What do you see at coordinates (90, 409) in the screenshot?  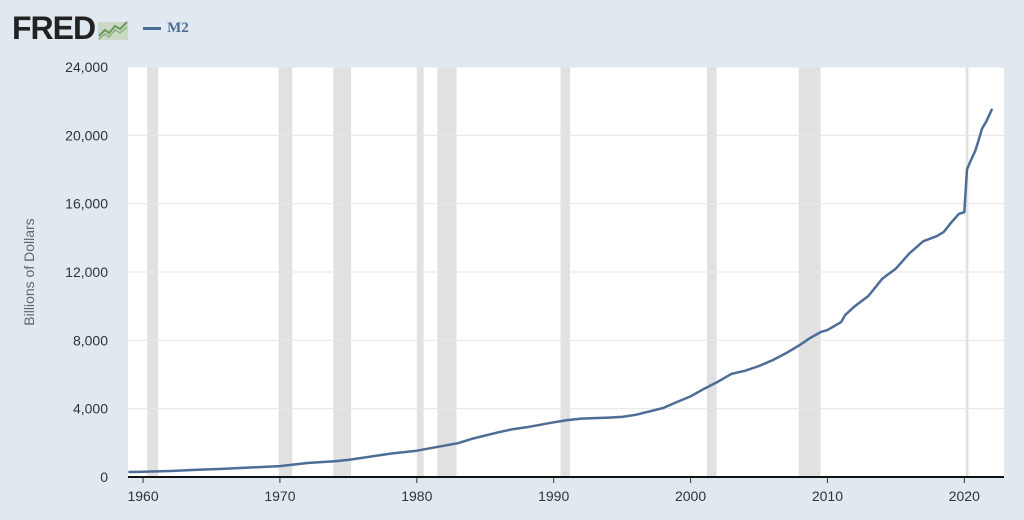 I see `y-tick-label: 4,000` at bounding box center [90, 409].